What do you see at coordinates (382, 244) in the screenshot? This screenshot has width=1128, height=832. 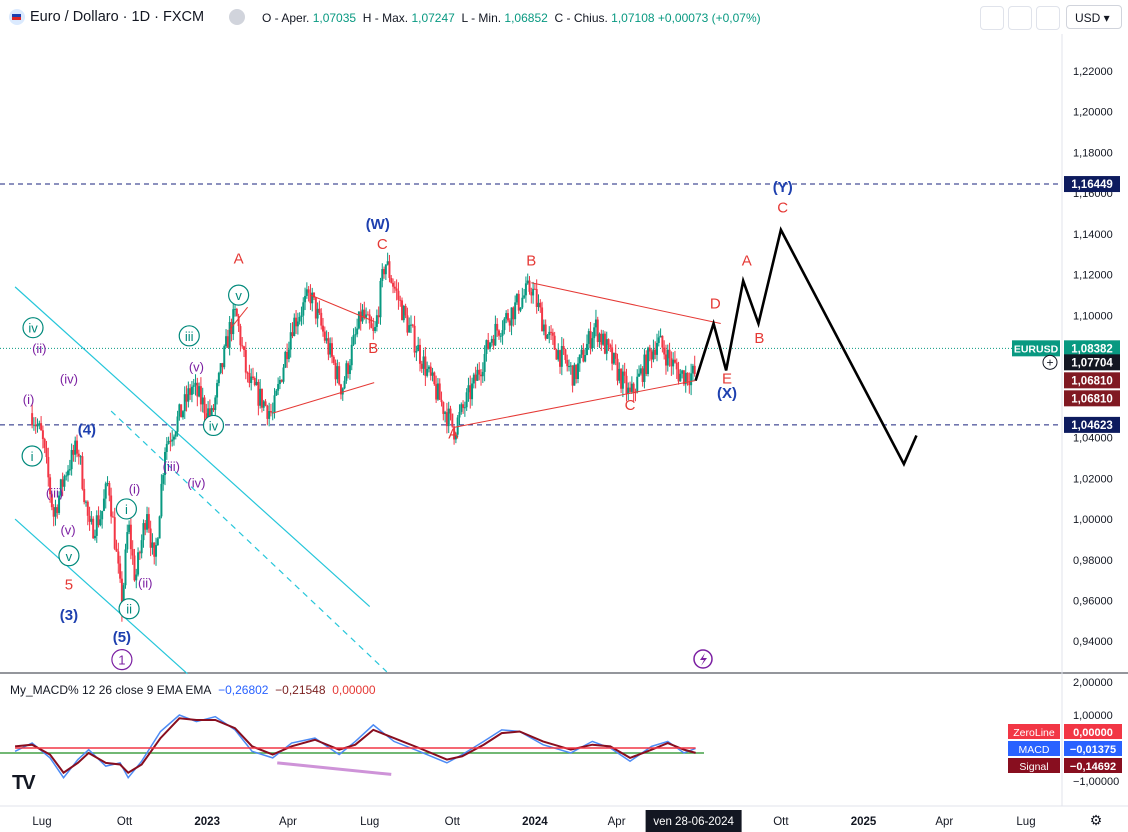 I see `wave-label: C` at bounding box center [382, 244].